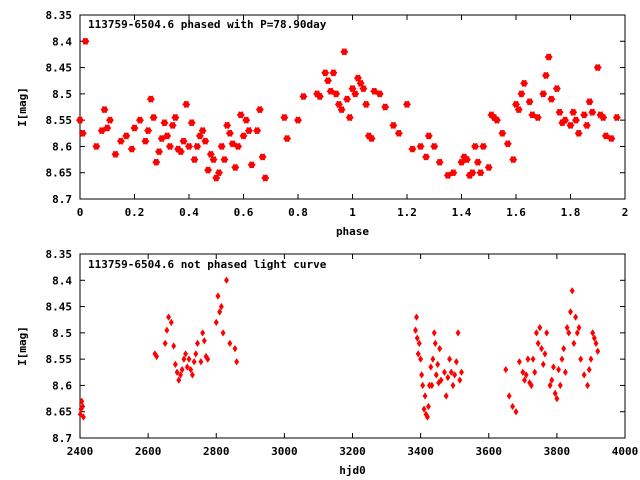 The height and width of the screenshot is (480, 640). What do you see at coordinates (557, 451) in the screenshot?
I see `x-tick-label: 3800` at bounding box center [557, 451].